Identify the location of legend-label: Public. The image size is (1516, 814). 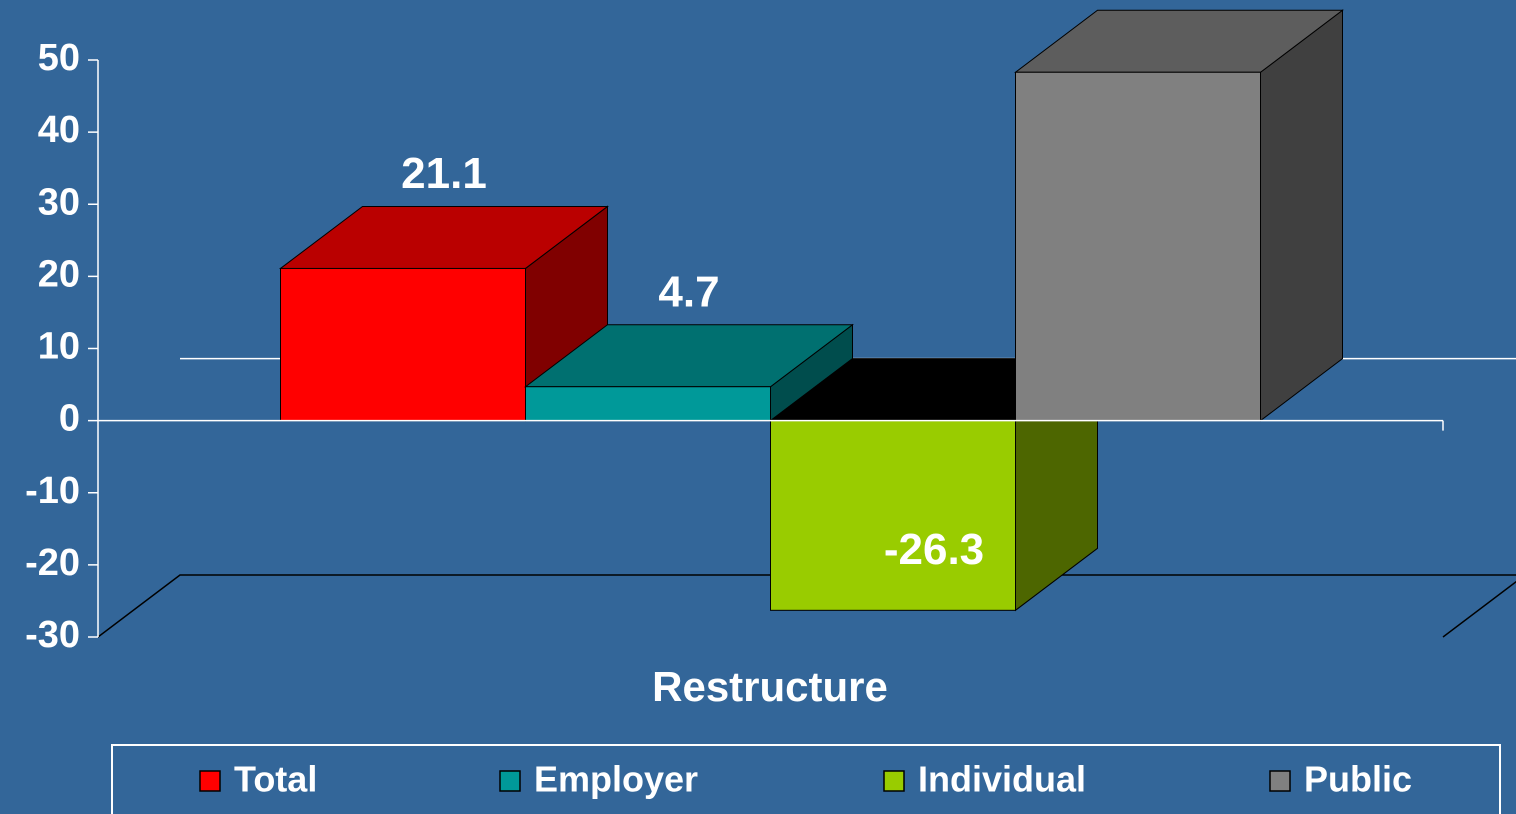
(1358, 779).